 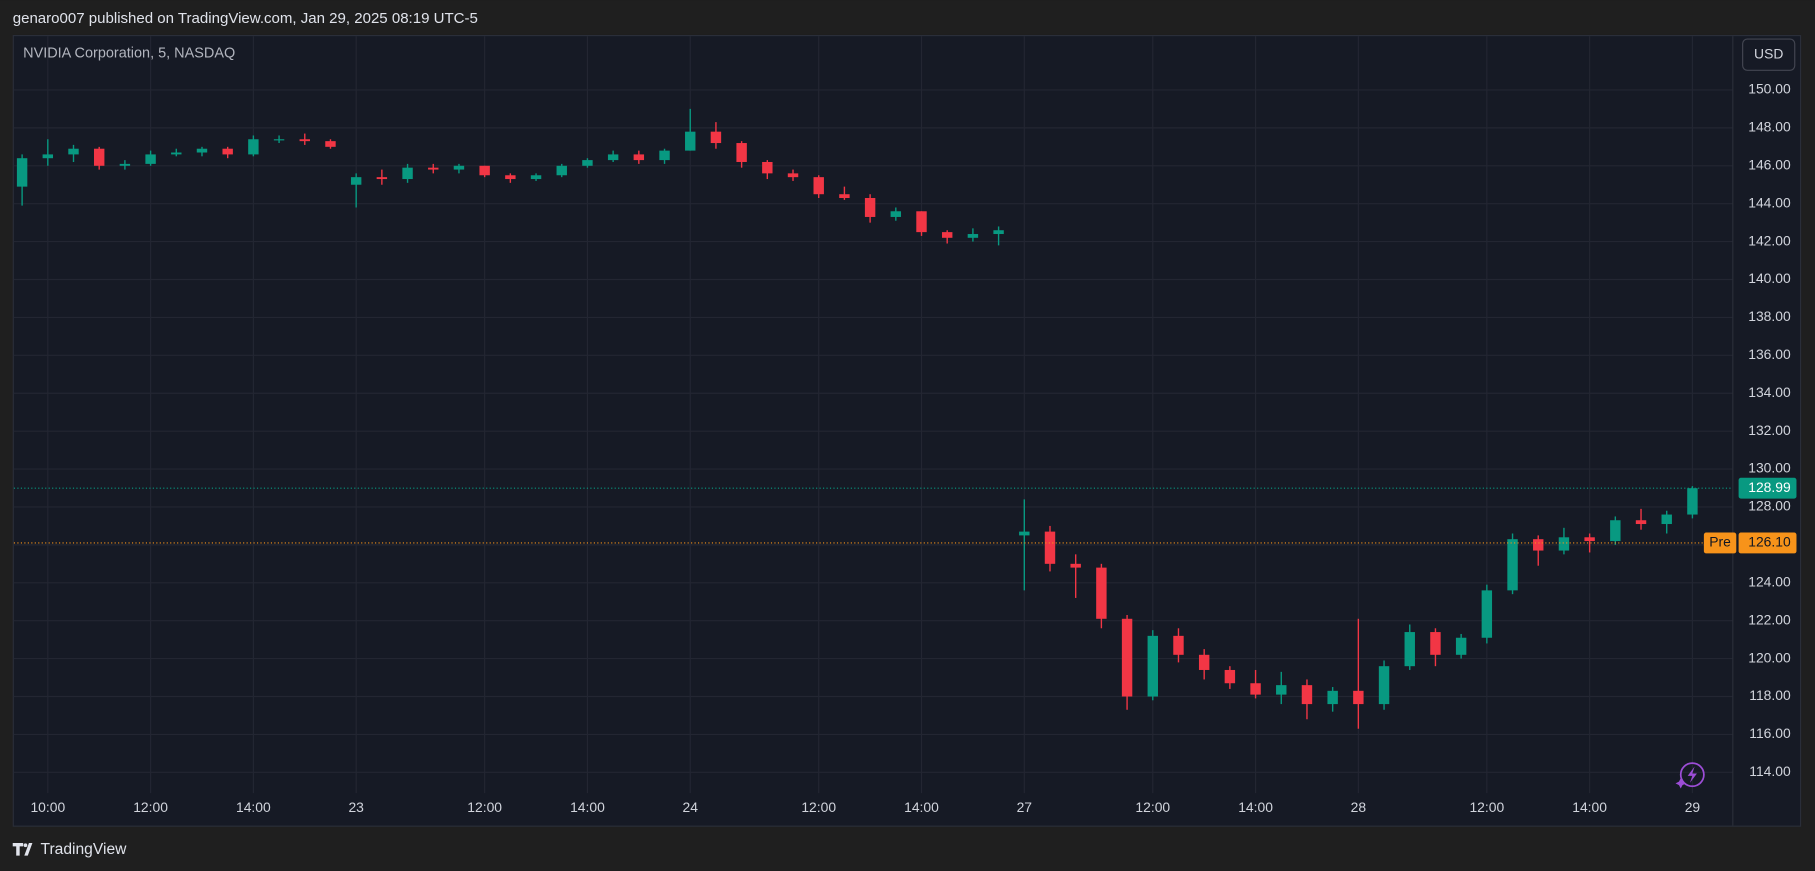 I want to click on y-tick-label: 136.00, so click(x=1769, y=354).